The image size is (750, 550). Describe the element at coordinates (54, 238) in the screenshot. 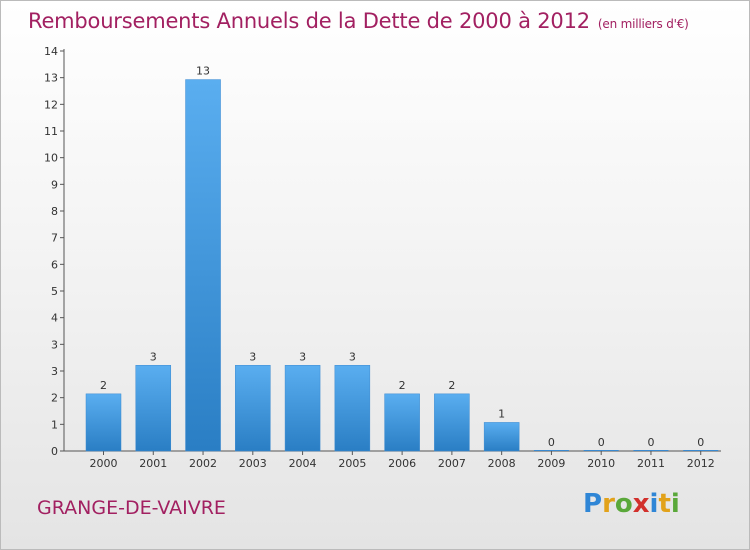

I see `y-tick-label: 7` at that location.